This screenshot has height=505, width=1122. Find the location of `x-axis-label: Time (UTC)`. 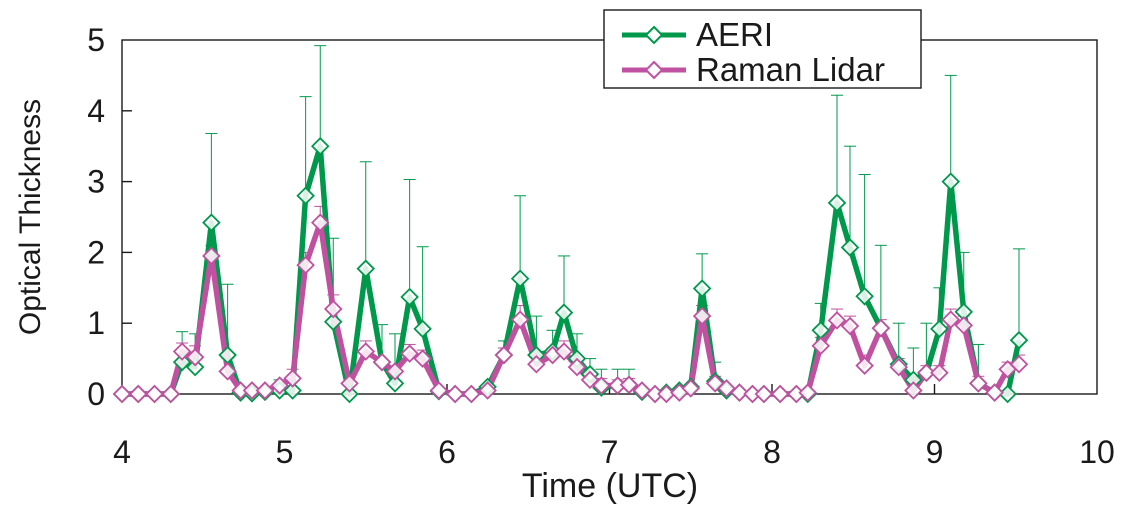

x-axis-label: Time (UTC) is located at coordinates (610, 486).